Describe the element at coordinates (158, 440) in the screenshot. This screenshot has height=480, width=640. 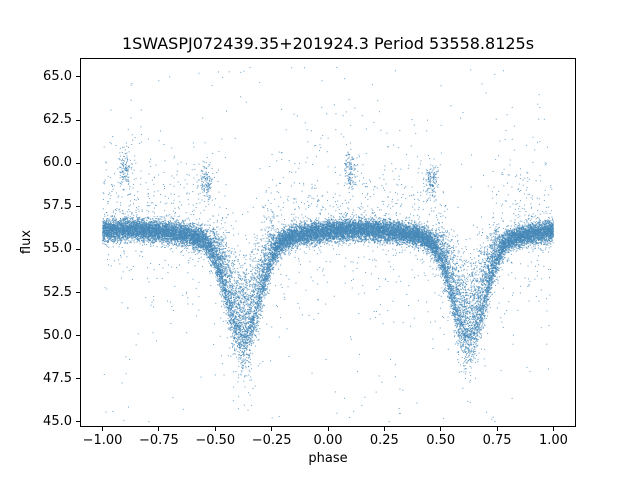
I see `x-tick-label: −0.75` at that location.